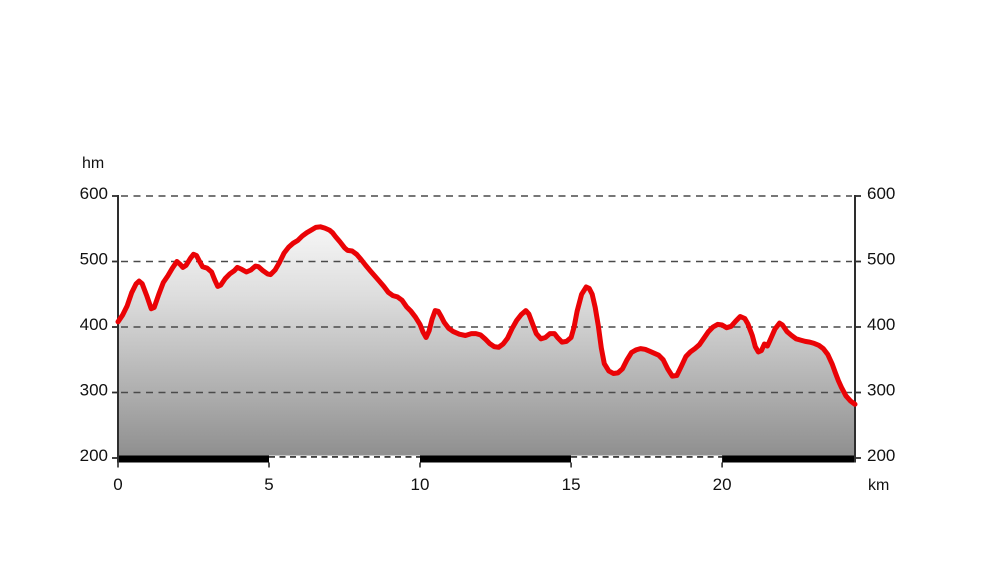  What do you see at coordinates (93, 163) in the screenshot?
I see `y-axis-unit-label: hm` at bounding box center [93, 163].